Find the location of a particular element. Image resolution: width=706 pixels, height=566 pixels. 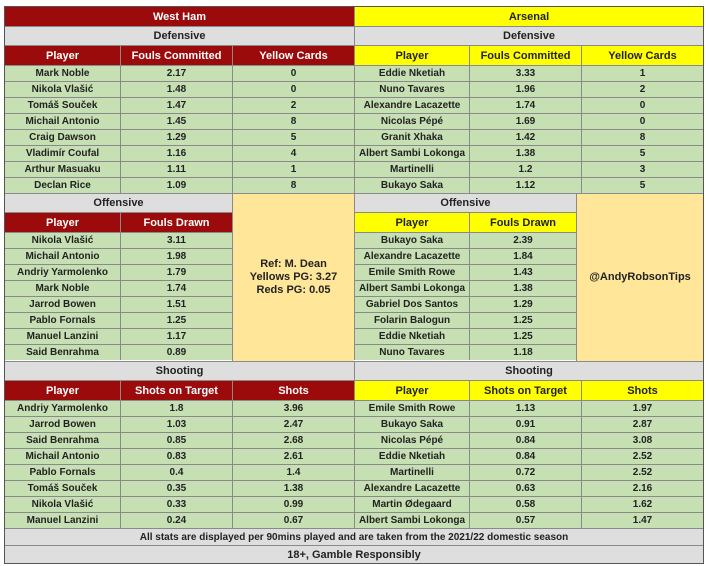

player-name: Alexandre Lacazette is located at coordinates (411, 488).